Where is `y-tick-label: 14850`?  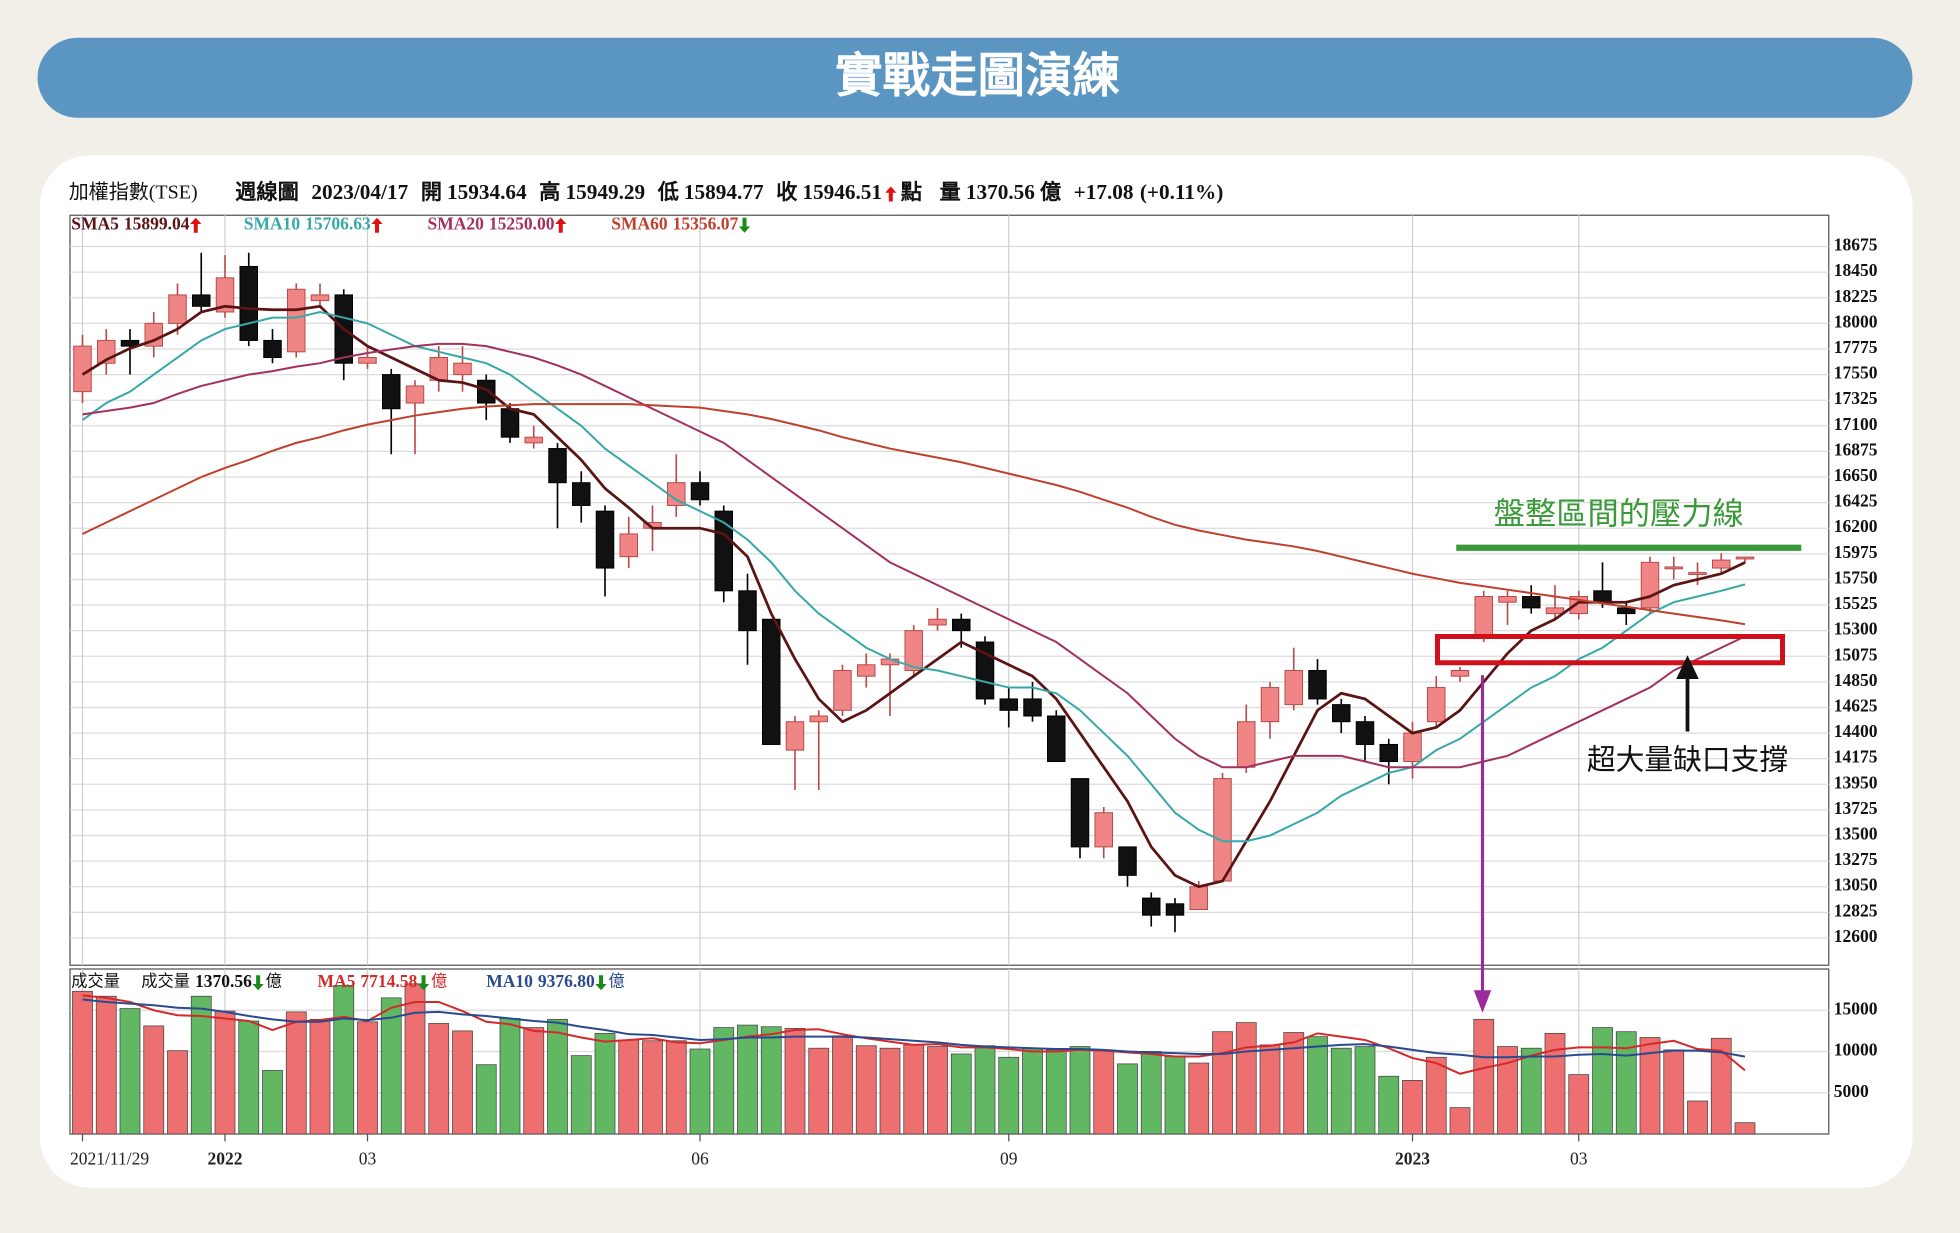 y-tick-label: 14850 is located at coordinates (1856, 680).